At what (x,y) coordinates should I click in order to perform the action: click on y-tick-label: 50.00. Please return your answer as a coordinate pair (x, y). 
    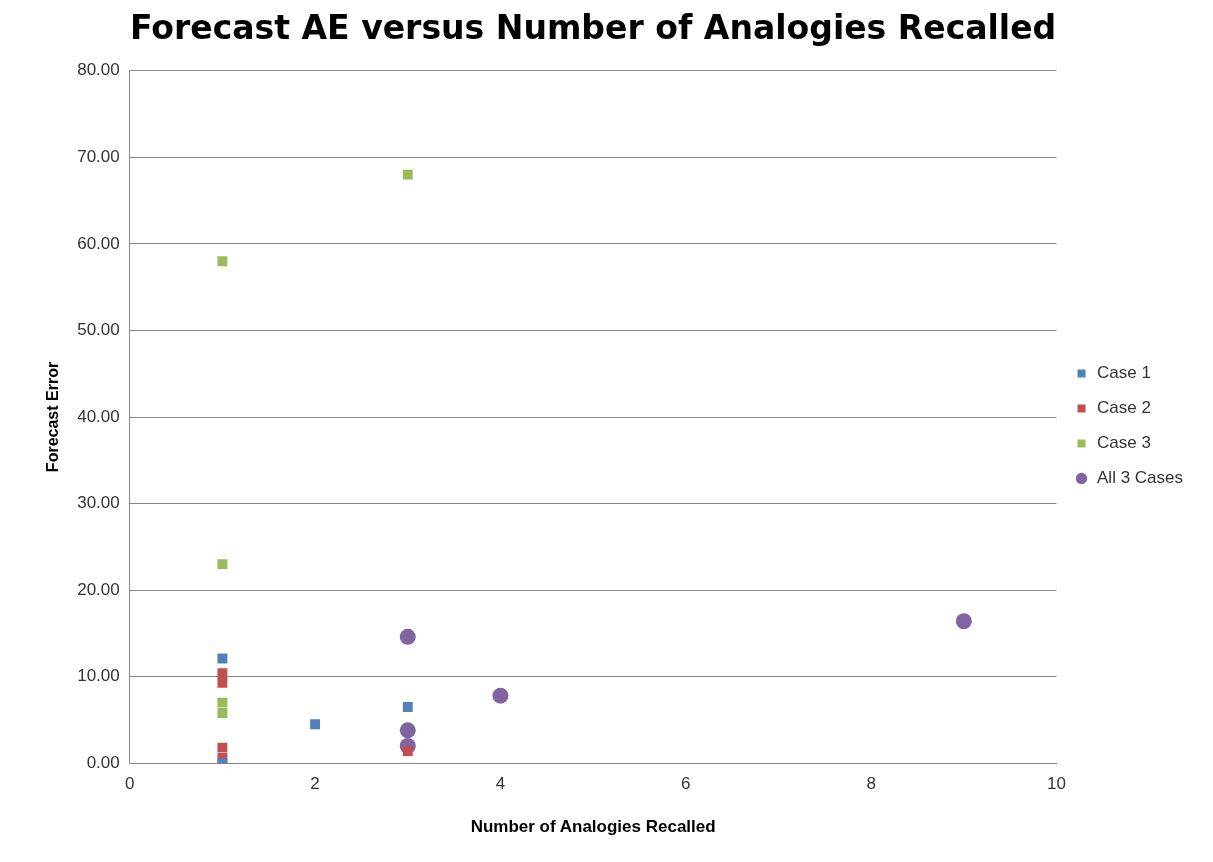
    Looking at the image, I should click on (98, 330).